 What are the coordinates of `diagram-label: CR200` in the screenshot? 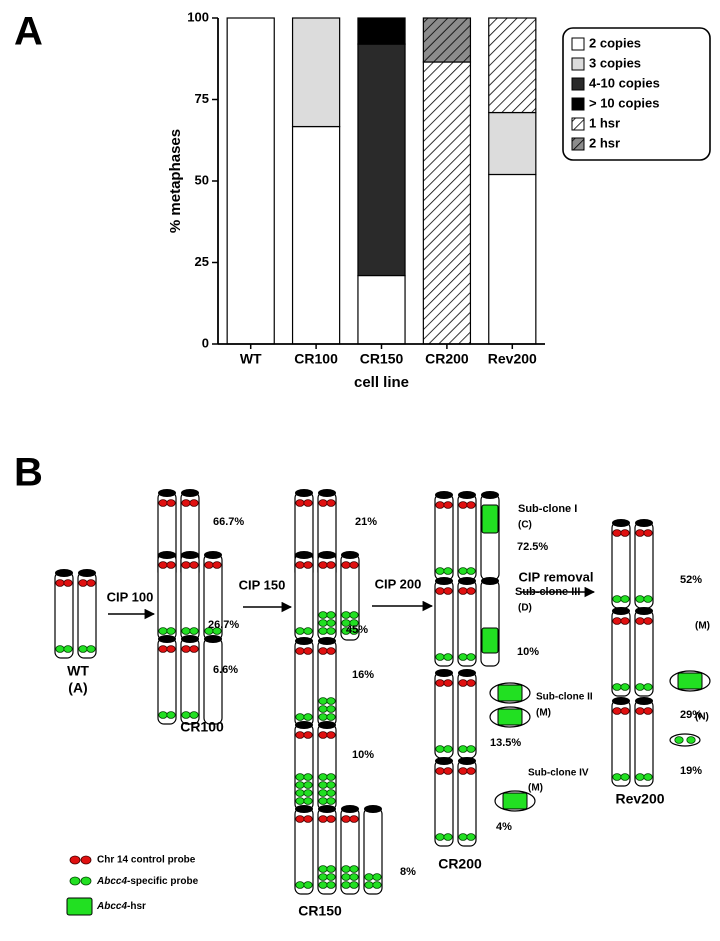 It's located at (460, 864).